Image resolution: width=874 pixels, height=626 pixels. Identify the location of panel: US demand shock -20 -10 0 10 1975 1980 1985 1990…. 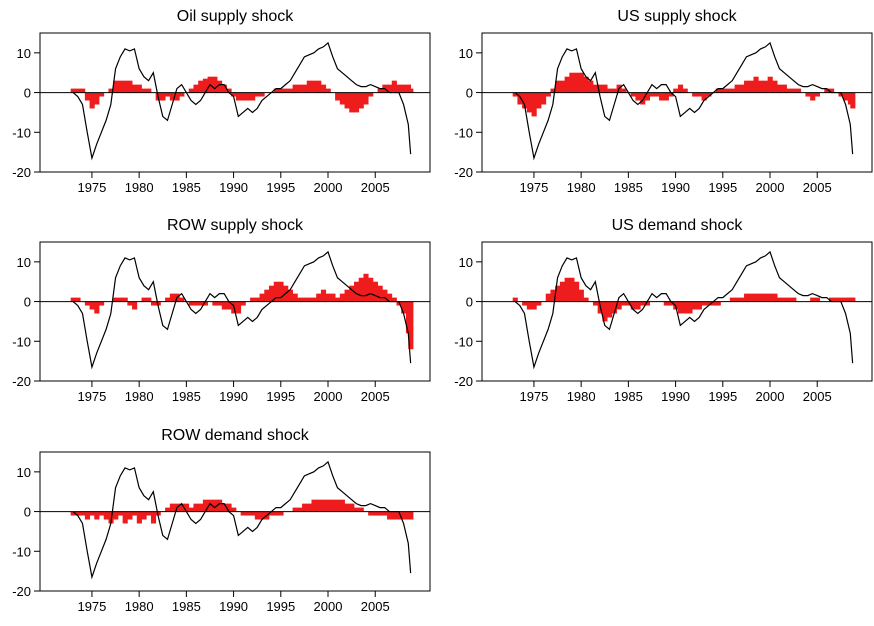
(663, 310).